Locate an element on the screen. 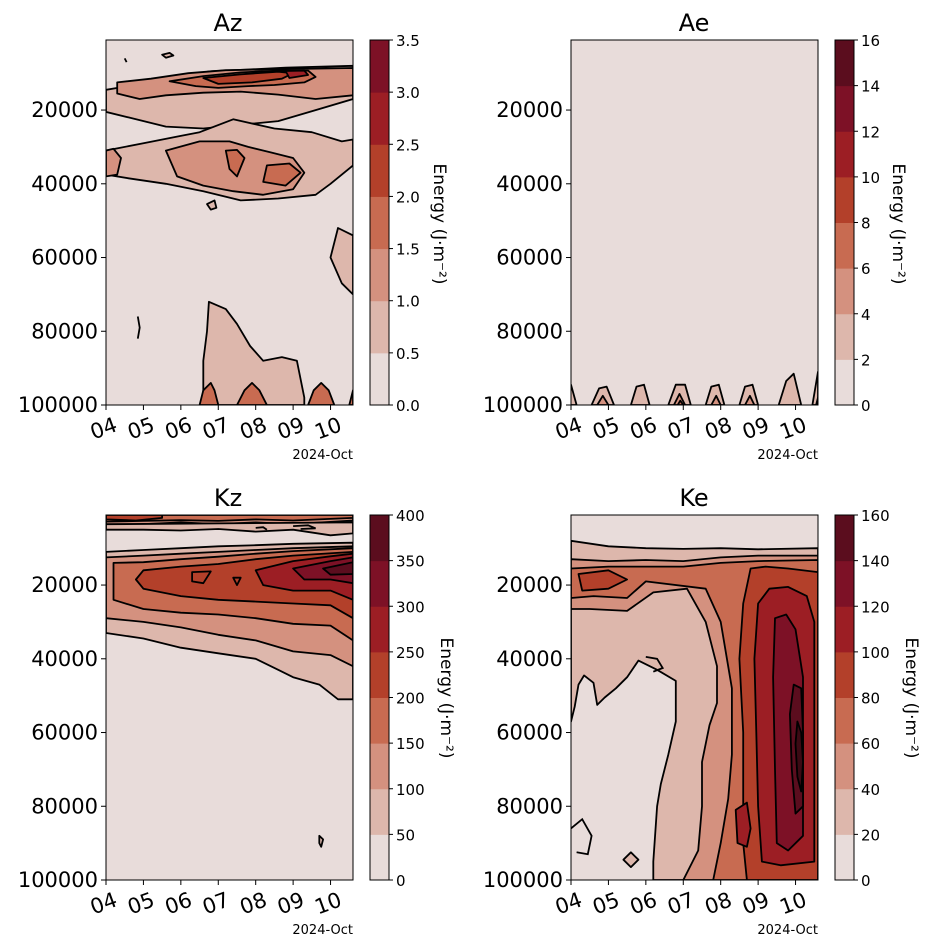 The width and height of the screenshot is (931, 946). colorbar-tick-label: 40 is located at coordinates (870, 790).